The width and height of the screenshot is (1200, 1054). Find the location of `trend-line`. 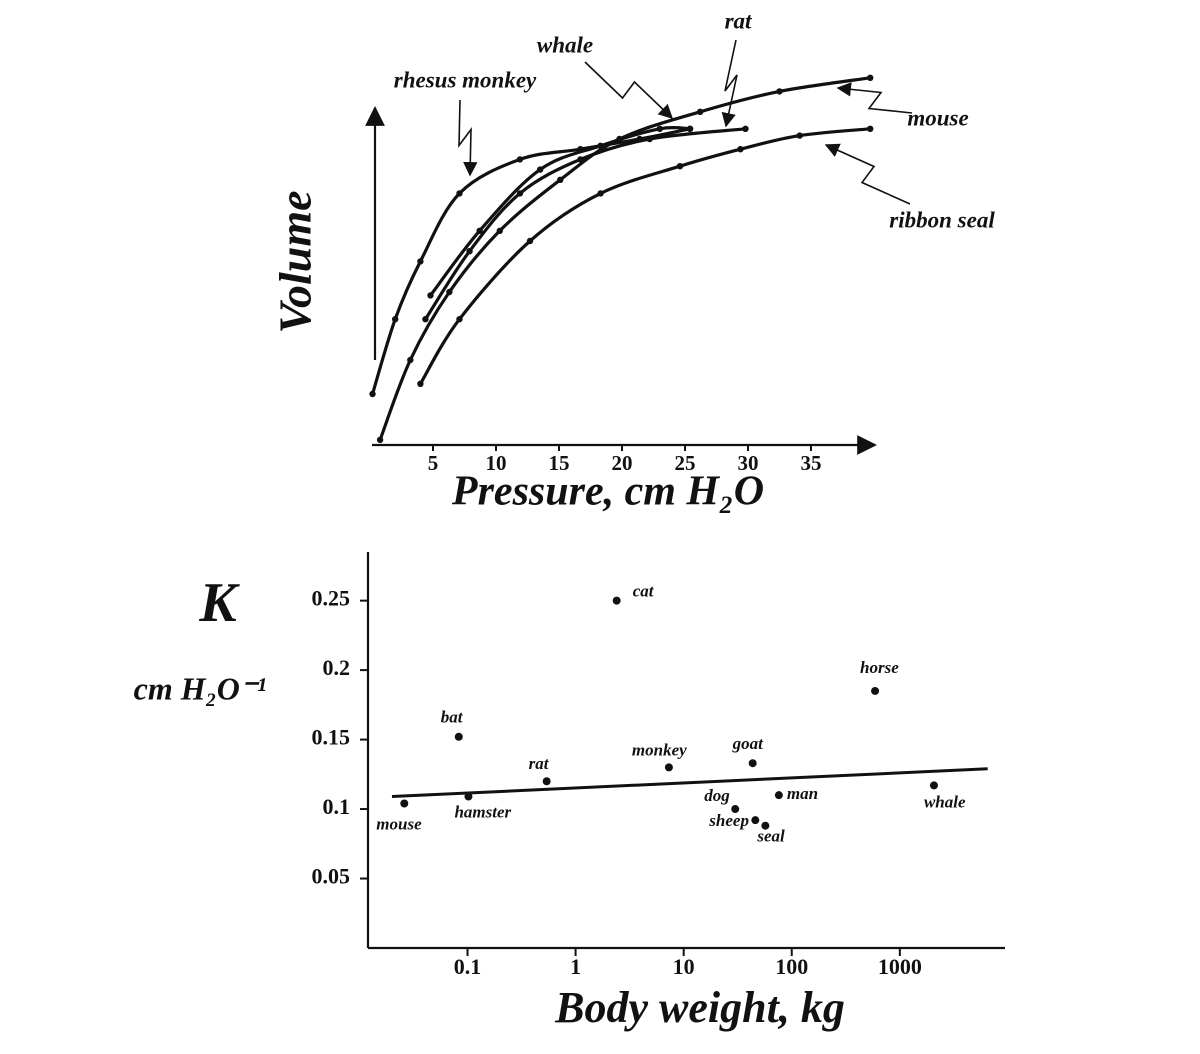

trend-line is located at coordinates (689, 783).